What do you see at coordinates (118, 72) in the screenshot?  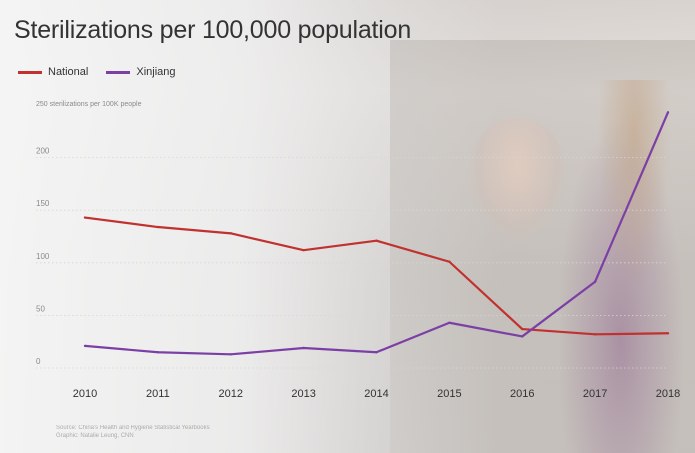 I see `legend-swatch-xinjiang` at bounding box center [118, 72].